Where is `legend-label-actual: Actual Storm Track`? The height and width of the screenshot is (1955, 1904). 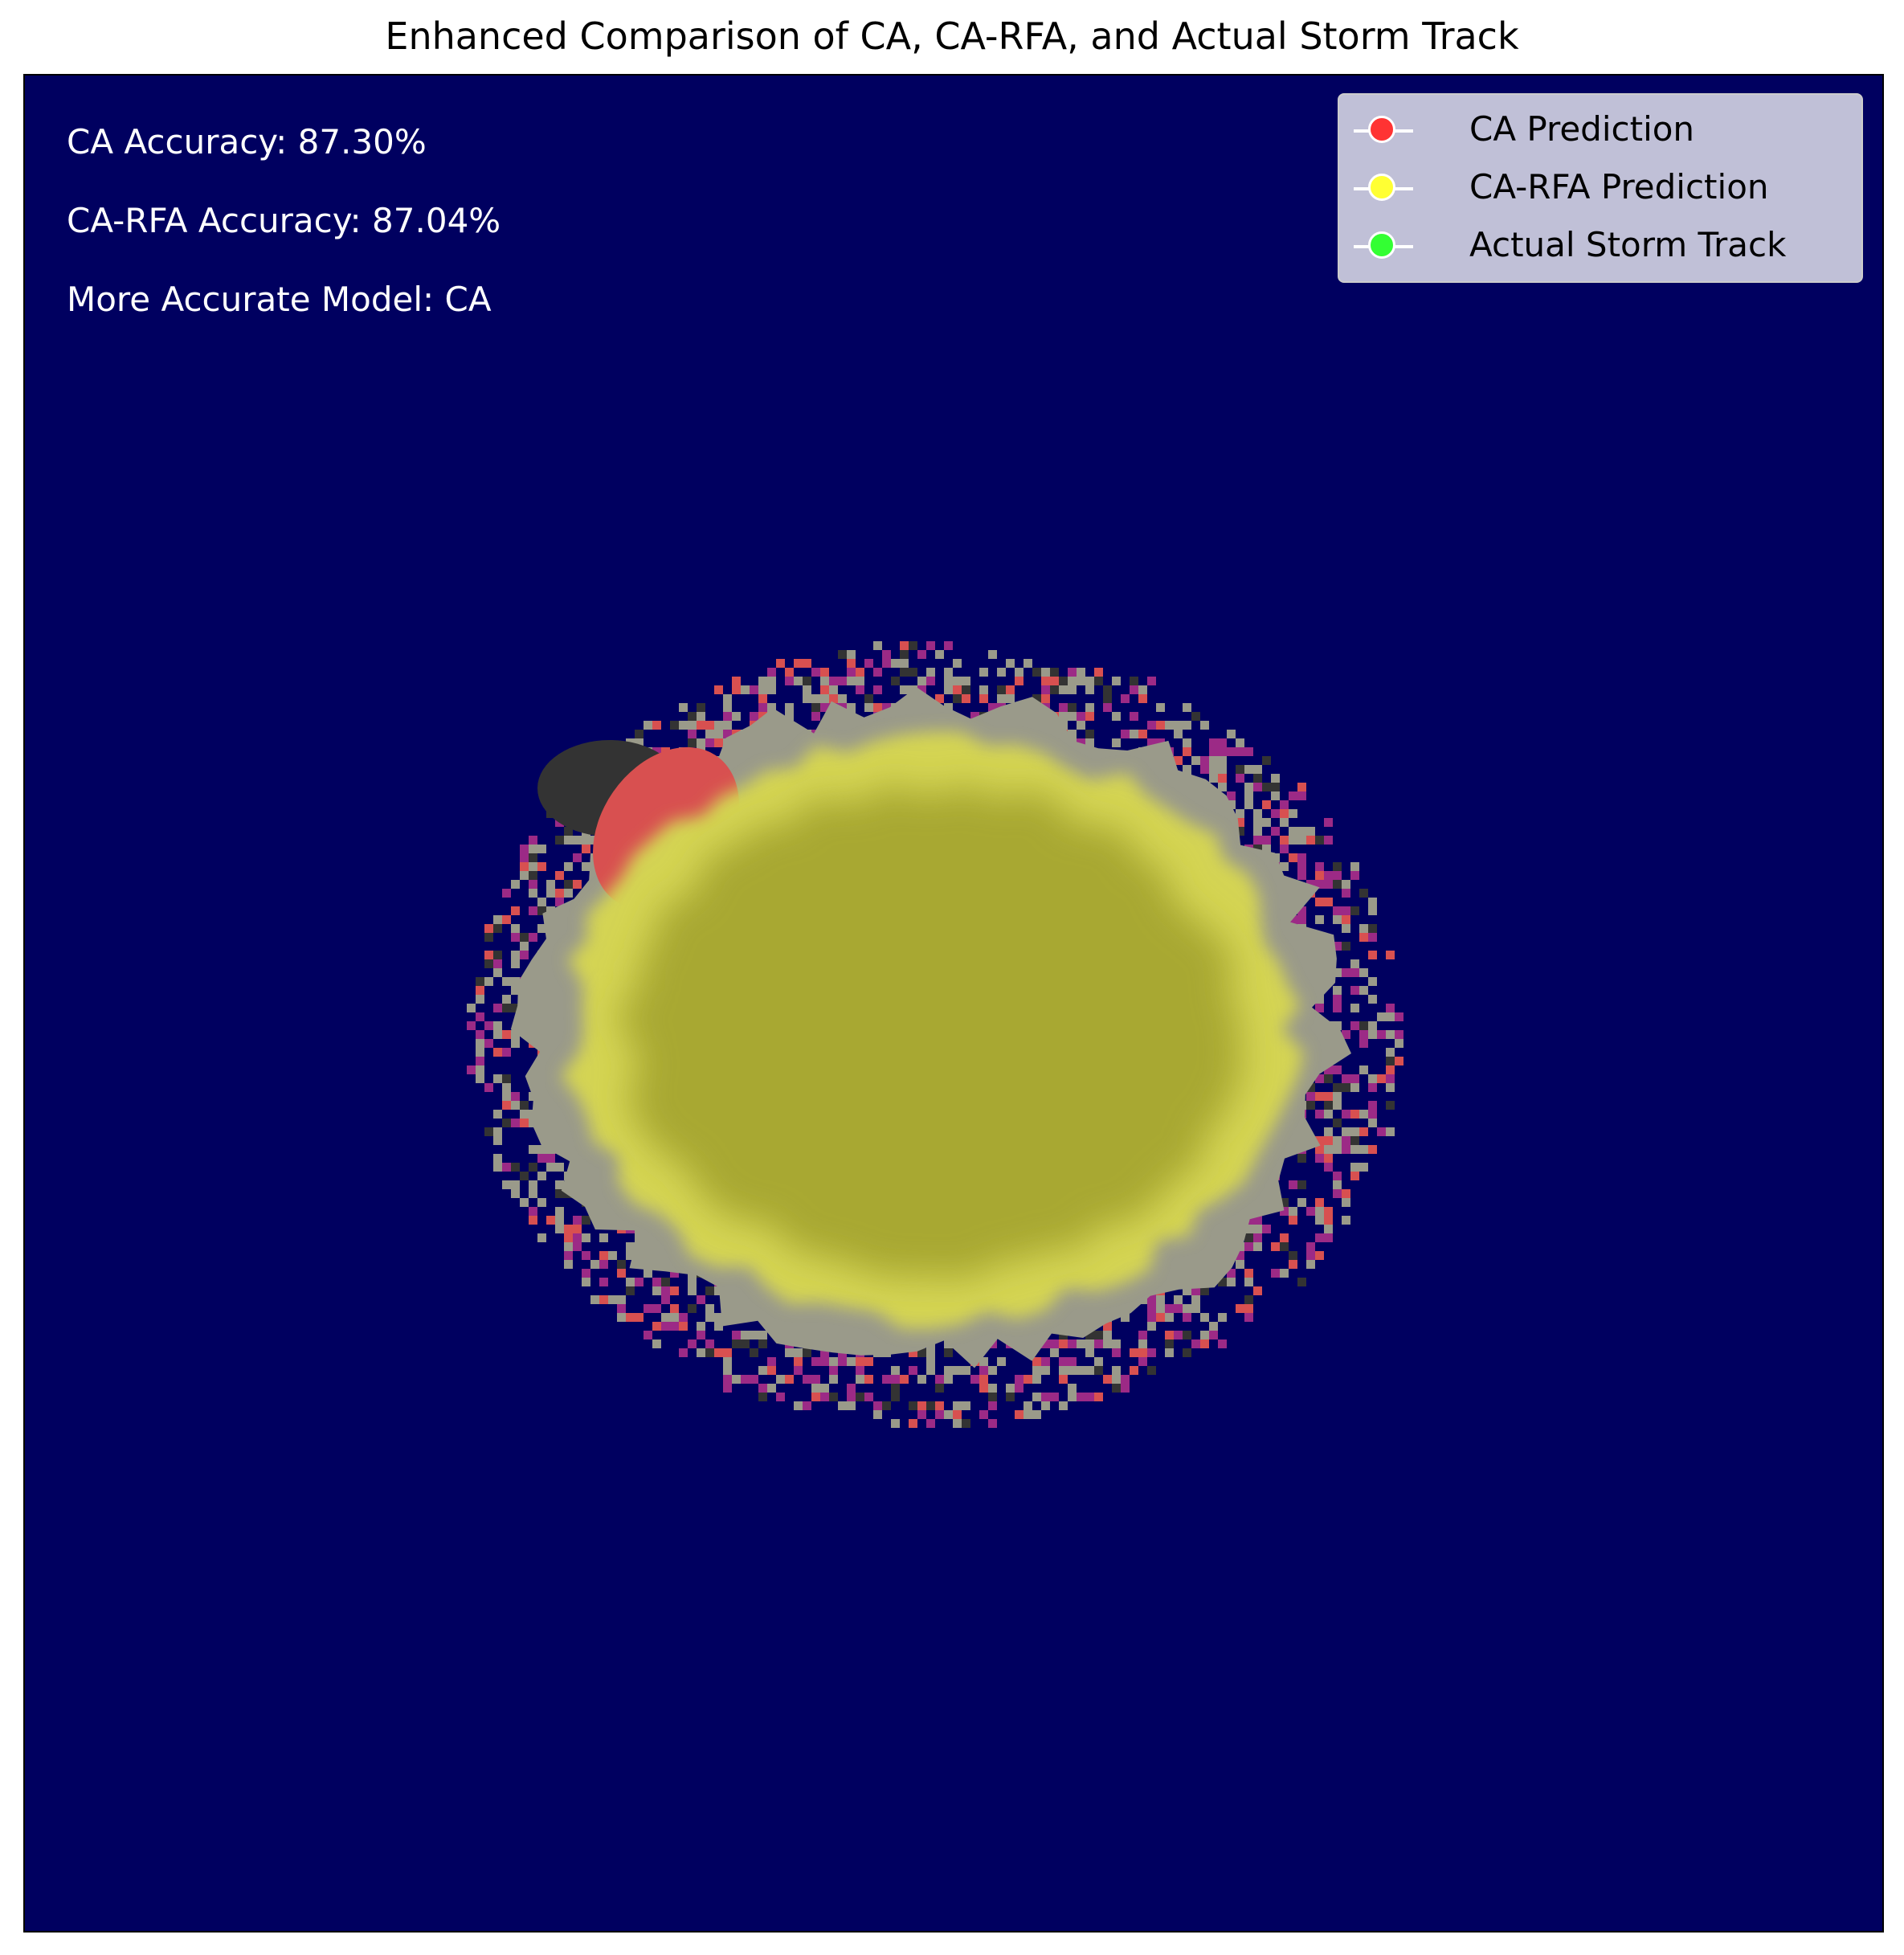 legend-label-actual: Actual Storm Track is located at coordinates (1628, 244).